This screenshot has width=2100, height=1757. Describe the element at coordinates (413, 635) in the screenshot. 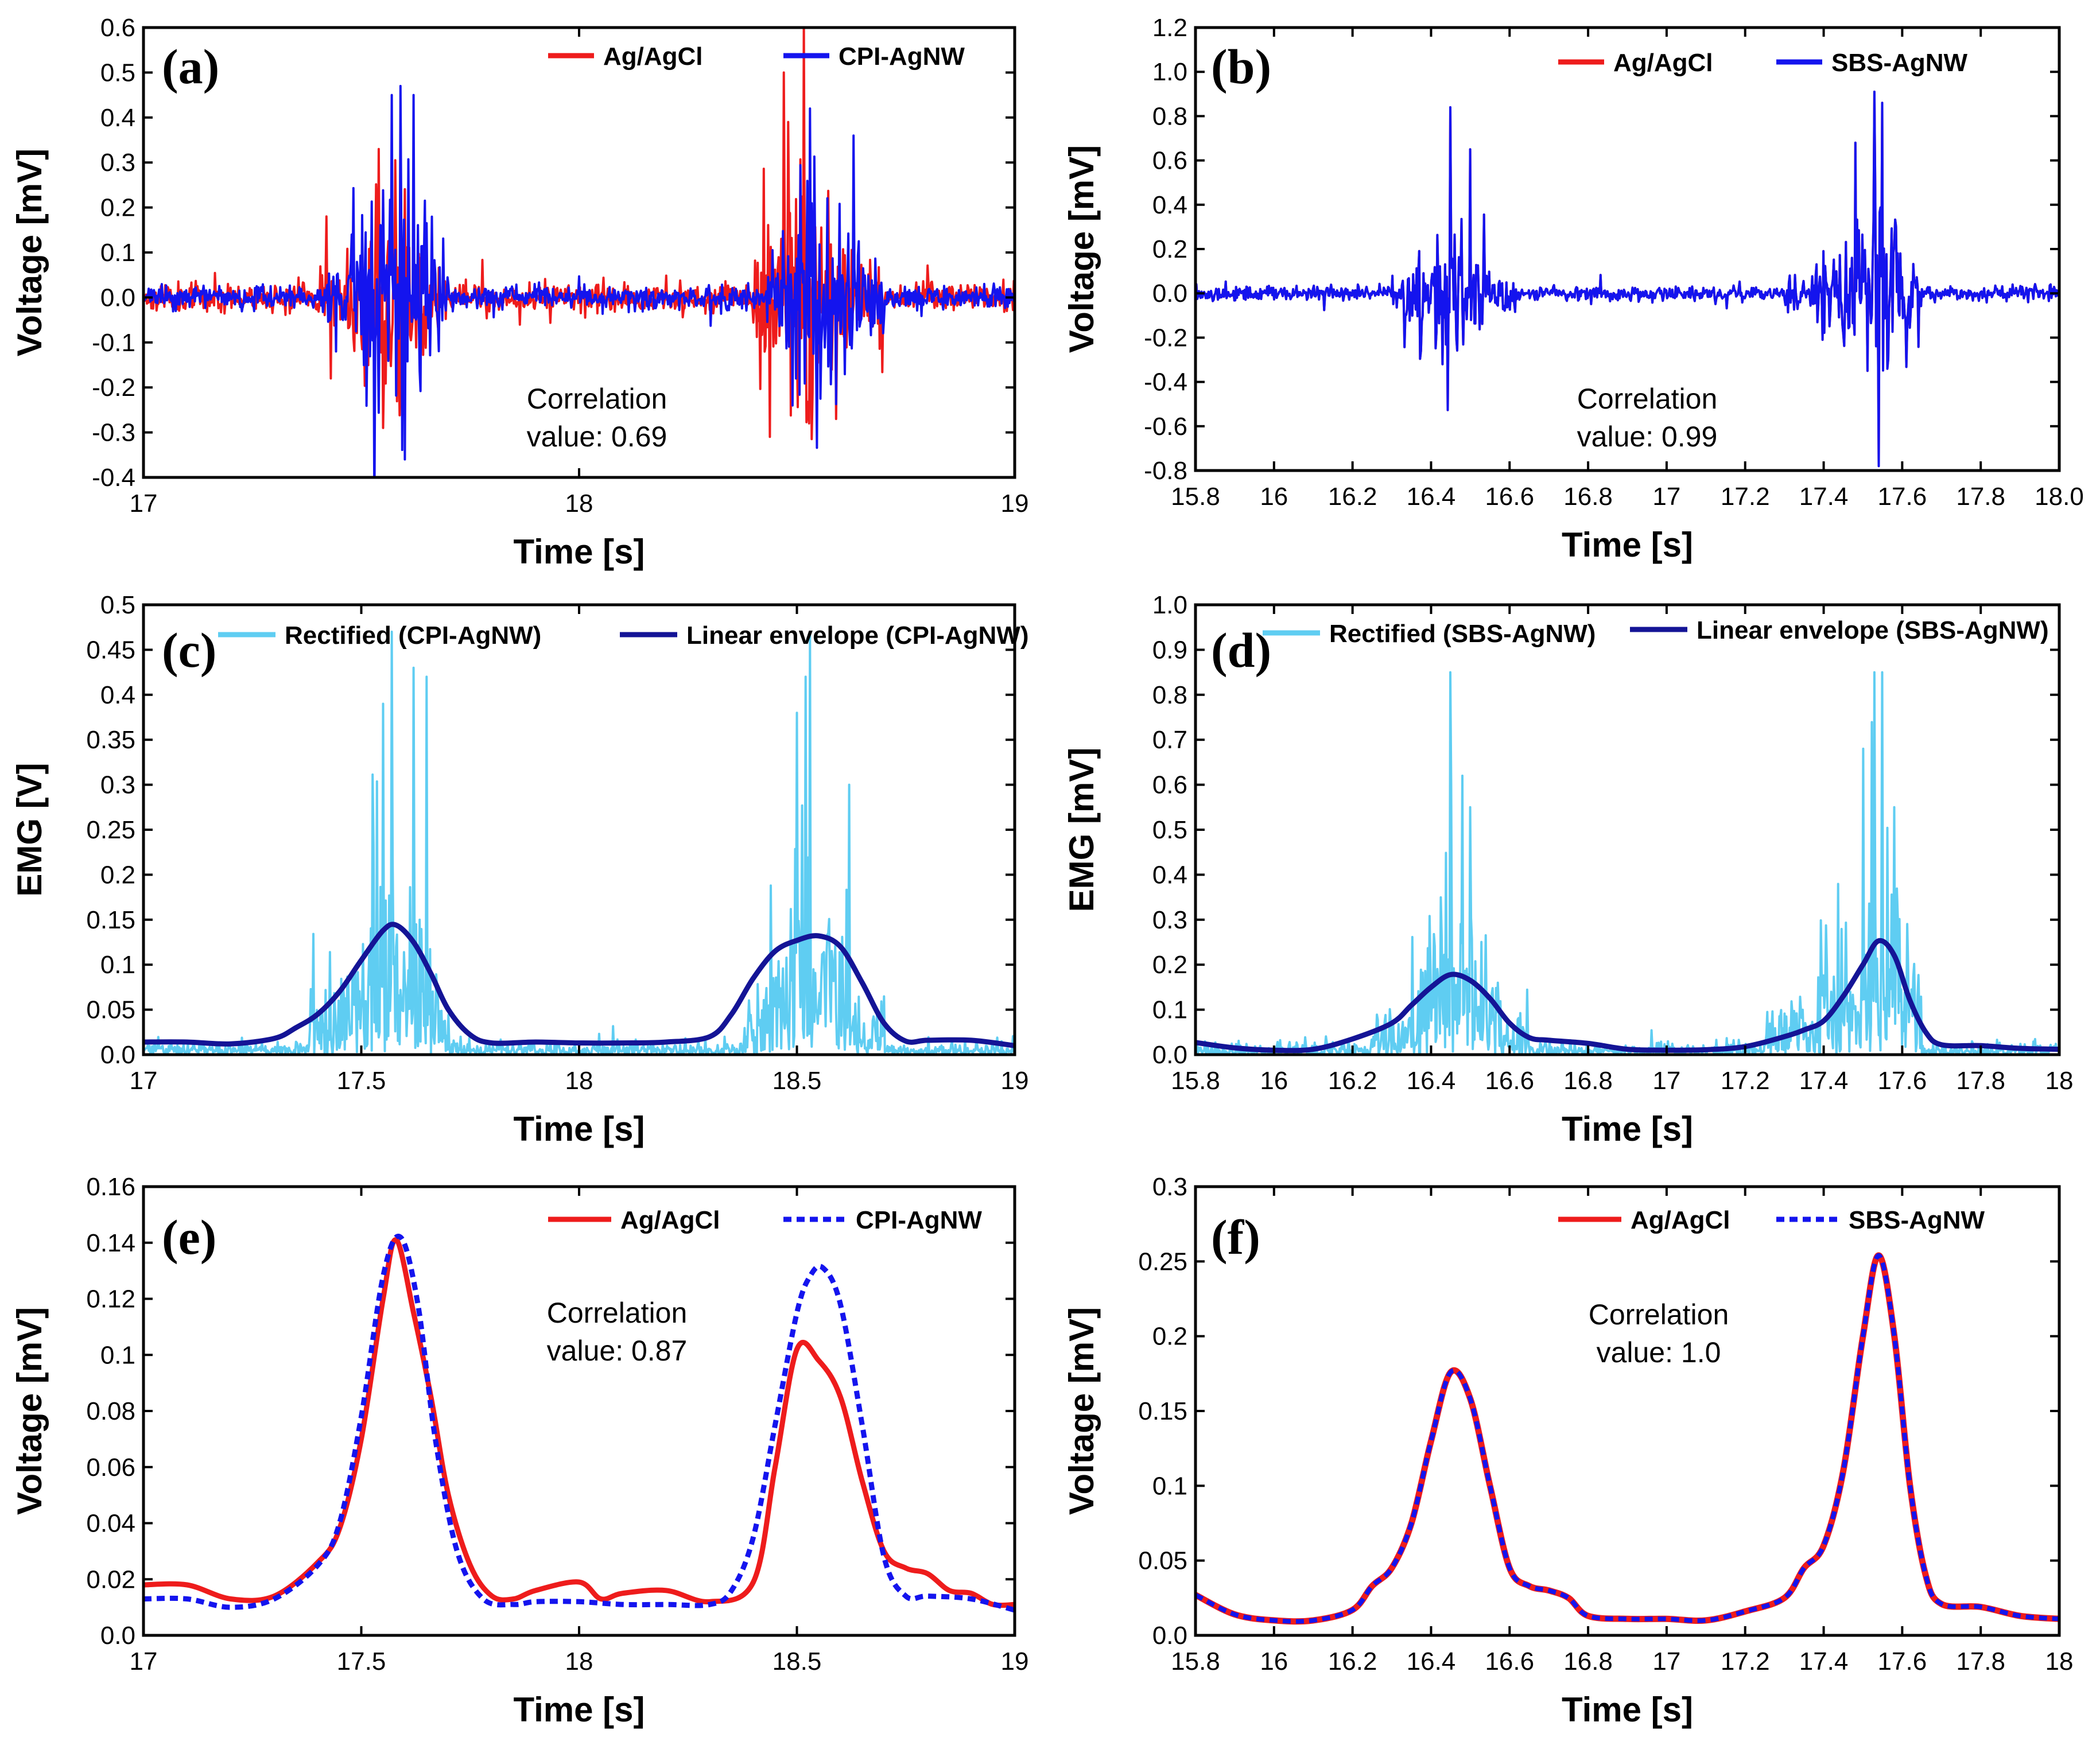

I see `legend-label: Rectified (CPI-AgNW)` at that location.